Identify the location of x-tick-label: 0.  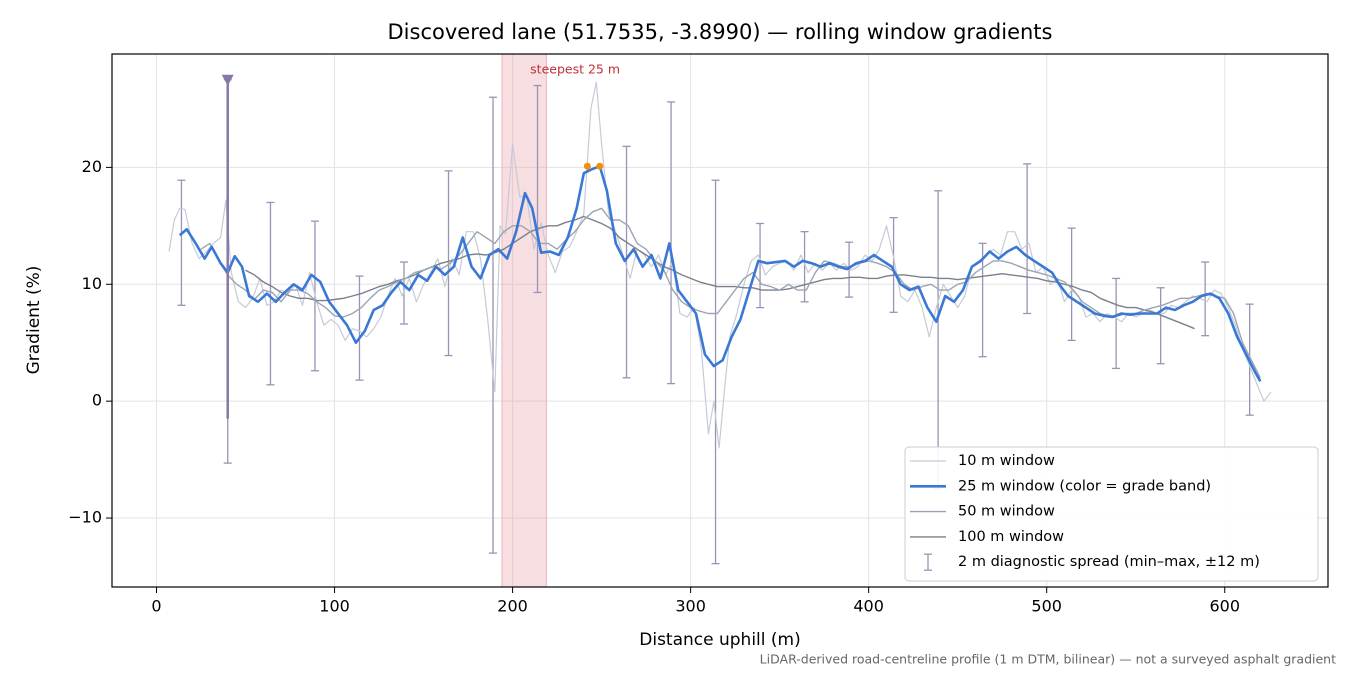
(156, 606).